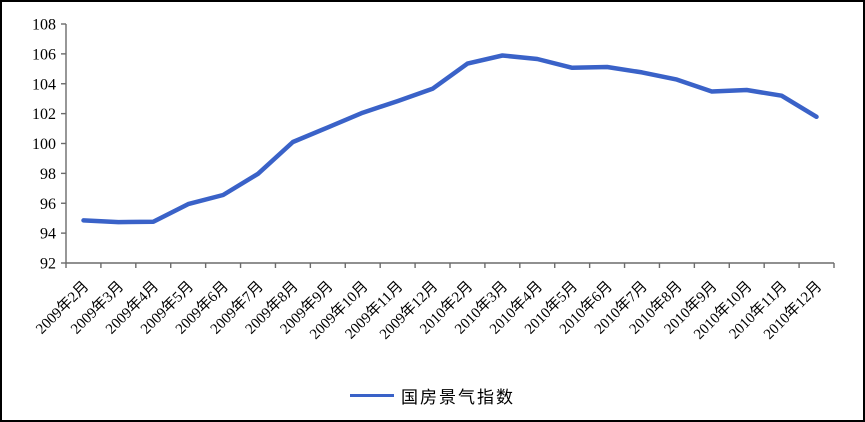 The height and width of the screenshot is (422, 865). Describe the element at coordinates (48, 204) in the screenshot. I see `y-axis-tick-label: 96` at that location.